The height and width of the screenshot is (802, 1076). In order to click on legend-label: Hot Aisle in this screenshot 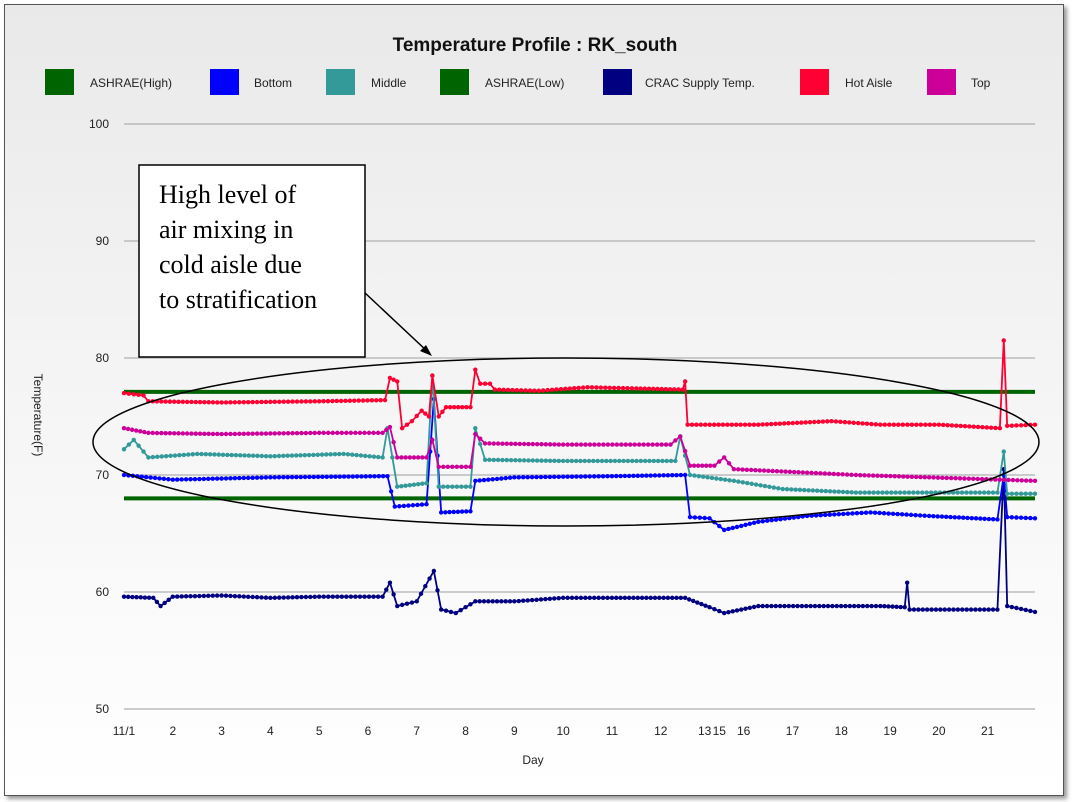, I will do `click(869, 83)`.